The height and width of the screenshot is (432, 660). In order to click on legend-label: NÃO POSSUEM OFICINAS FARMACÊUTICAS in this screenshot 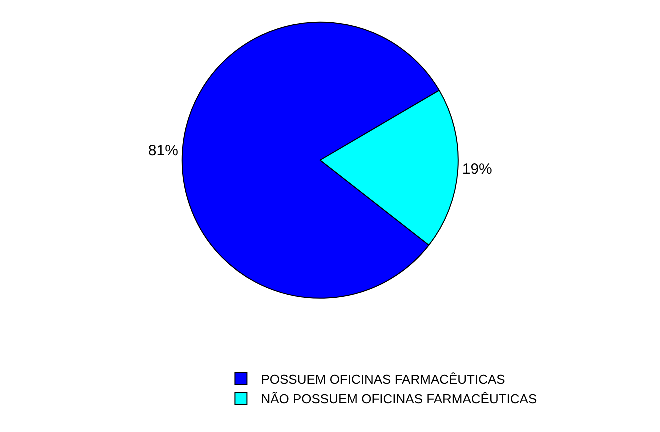, I will do `click(399, 399)`.